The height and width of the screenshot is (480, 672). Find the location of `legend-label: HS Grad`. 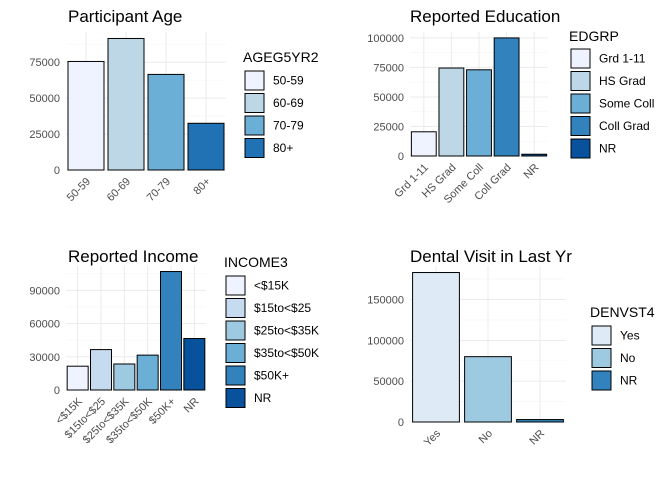

legend-label: HS Grad is located at coordinates (622, 81).